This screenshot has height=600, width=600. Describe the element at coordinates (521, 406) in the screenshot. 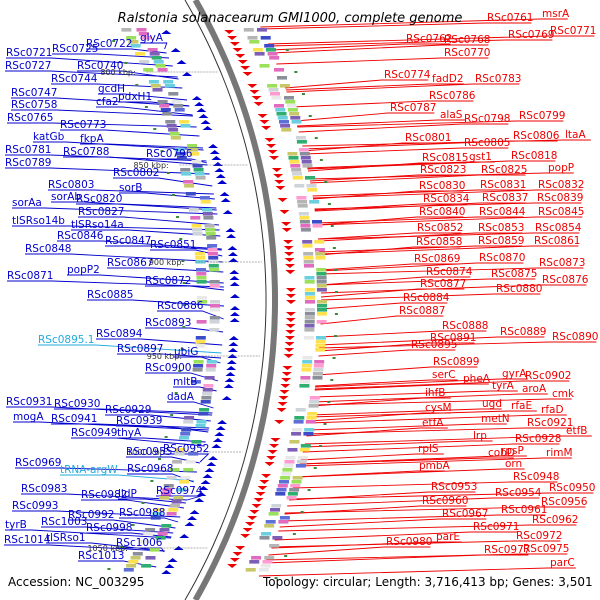

I see `right-gene-label: rfaE` at that location.